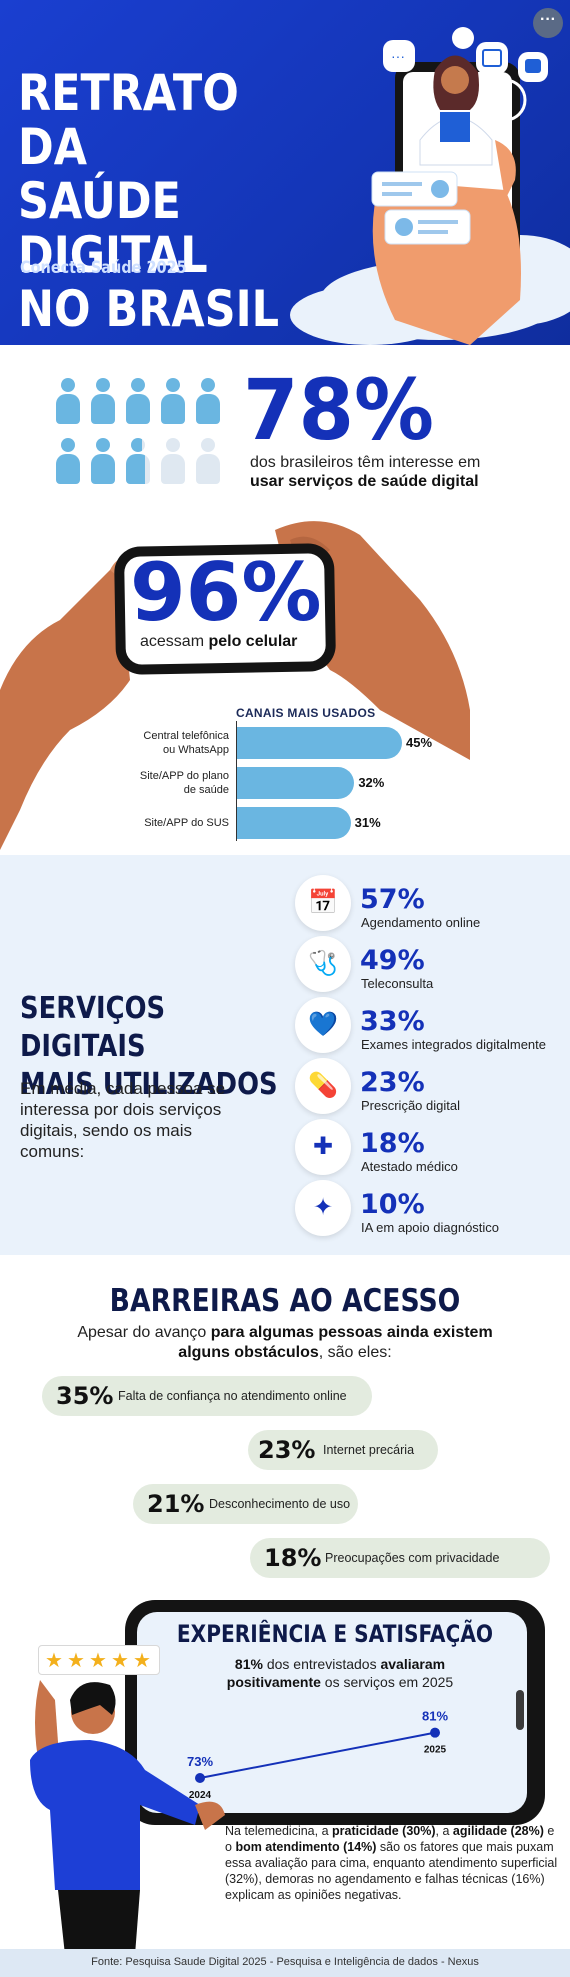  I want to click on explanation-highlight: bom atendimento (14%), so click(306, 1847).